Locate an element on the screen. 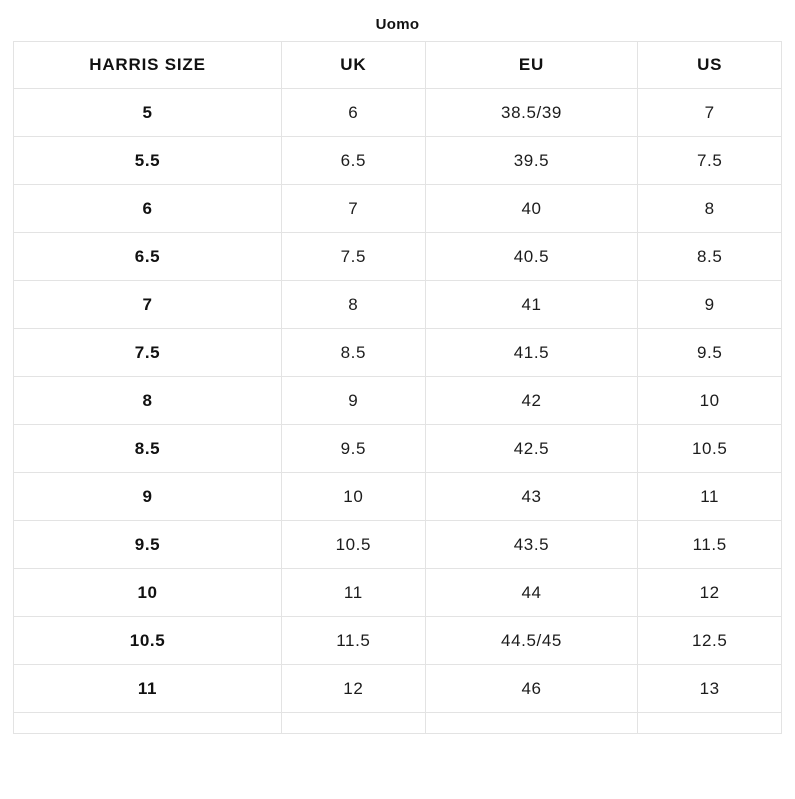 The height and width of the screenshot is (799, 795). size-cell: 42 is located at coordinates (531, 400).